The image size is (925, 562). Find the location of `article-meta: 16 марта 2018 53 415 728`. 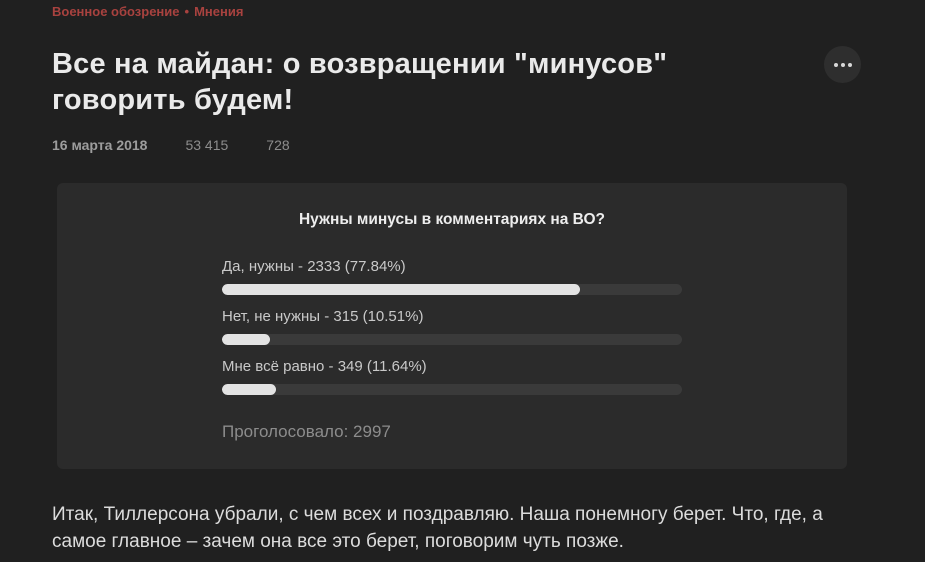

article-meta: 16 марта 2018 53 415 728 is located at coordinates (488, 145).